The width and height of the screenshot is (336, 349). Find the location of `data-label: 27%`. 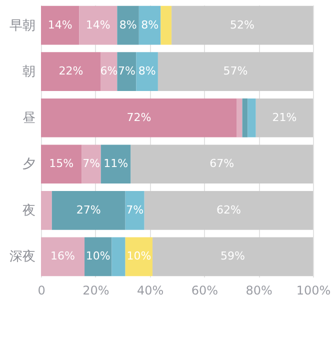

data-label: 27% is located at coordinates (88, 209).